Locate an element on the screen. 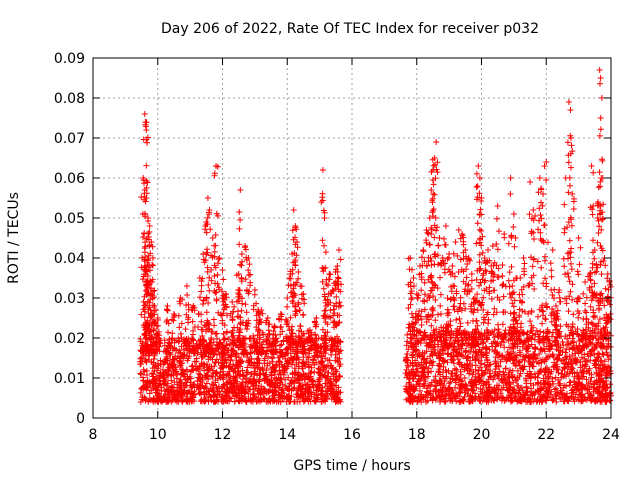  y-tick-label: 0.09 is located at coordinates (69, 59).